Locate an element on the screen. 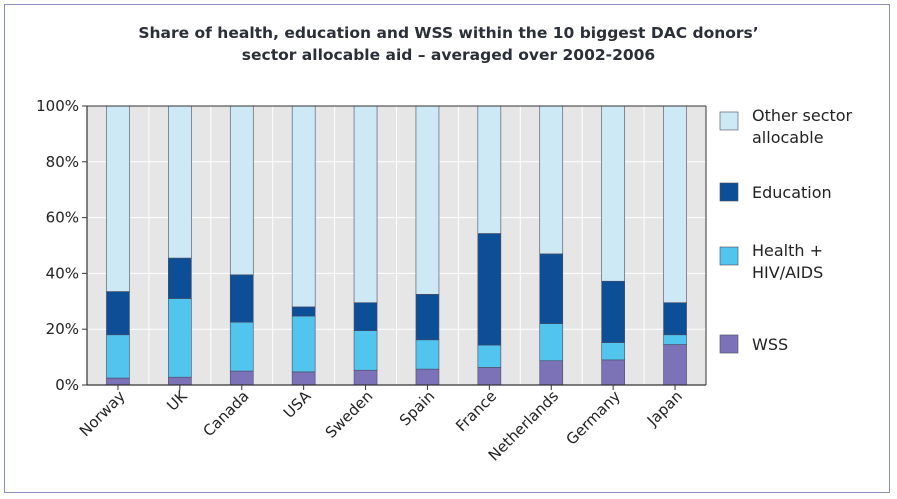  x-tick-label: Sweden is located at coordinates (349, 414).